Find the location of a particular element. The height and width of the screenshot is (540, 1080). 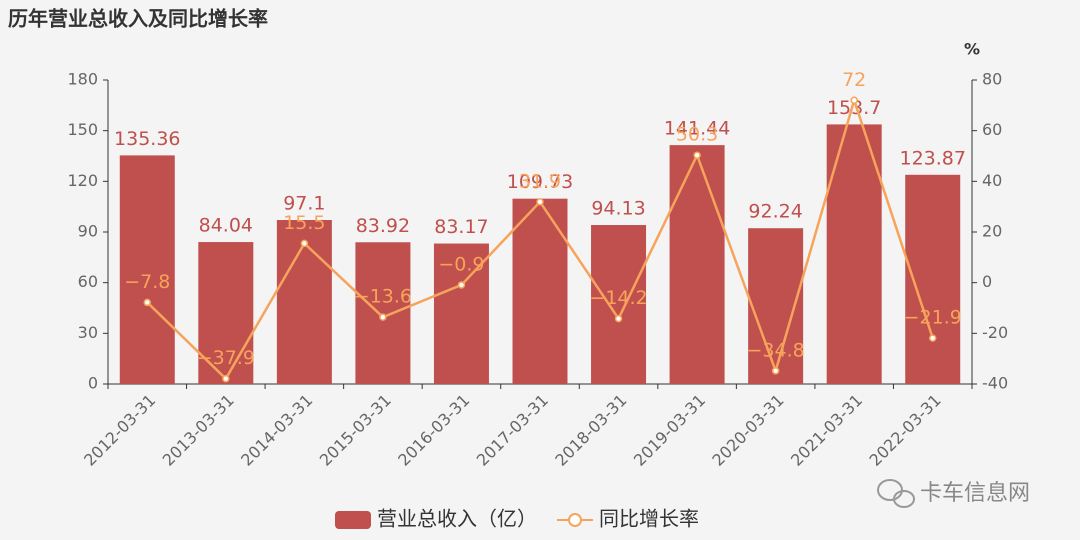

x-tick-label: 2016-03-31 is located at coordinates (433, 430).